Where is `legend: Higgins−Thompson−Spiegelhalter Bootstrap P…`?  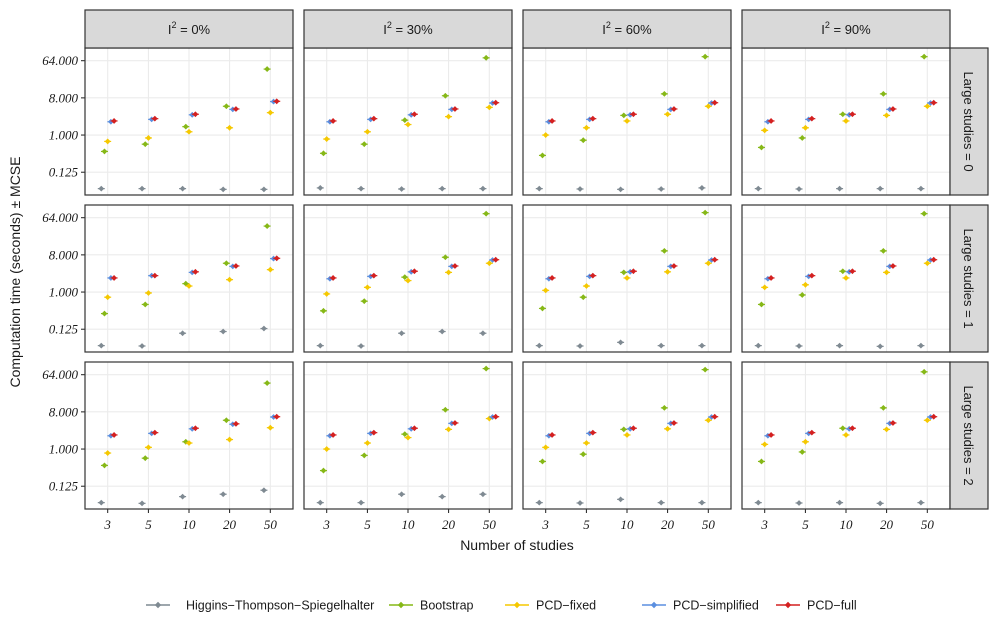 legend: Higgins−Thompson−Spiegelhalter Bootstrap P… is located at coordinates (501, 606).